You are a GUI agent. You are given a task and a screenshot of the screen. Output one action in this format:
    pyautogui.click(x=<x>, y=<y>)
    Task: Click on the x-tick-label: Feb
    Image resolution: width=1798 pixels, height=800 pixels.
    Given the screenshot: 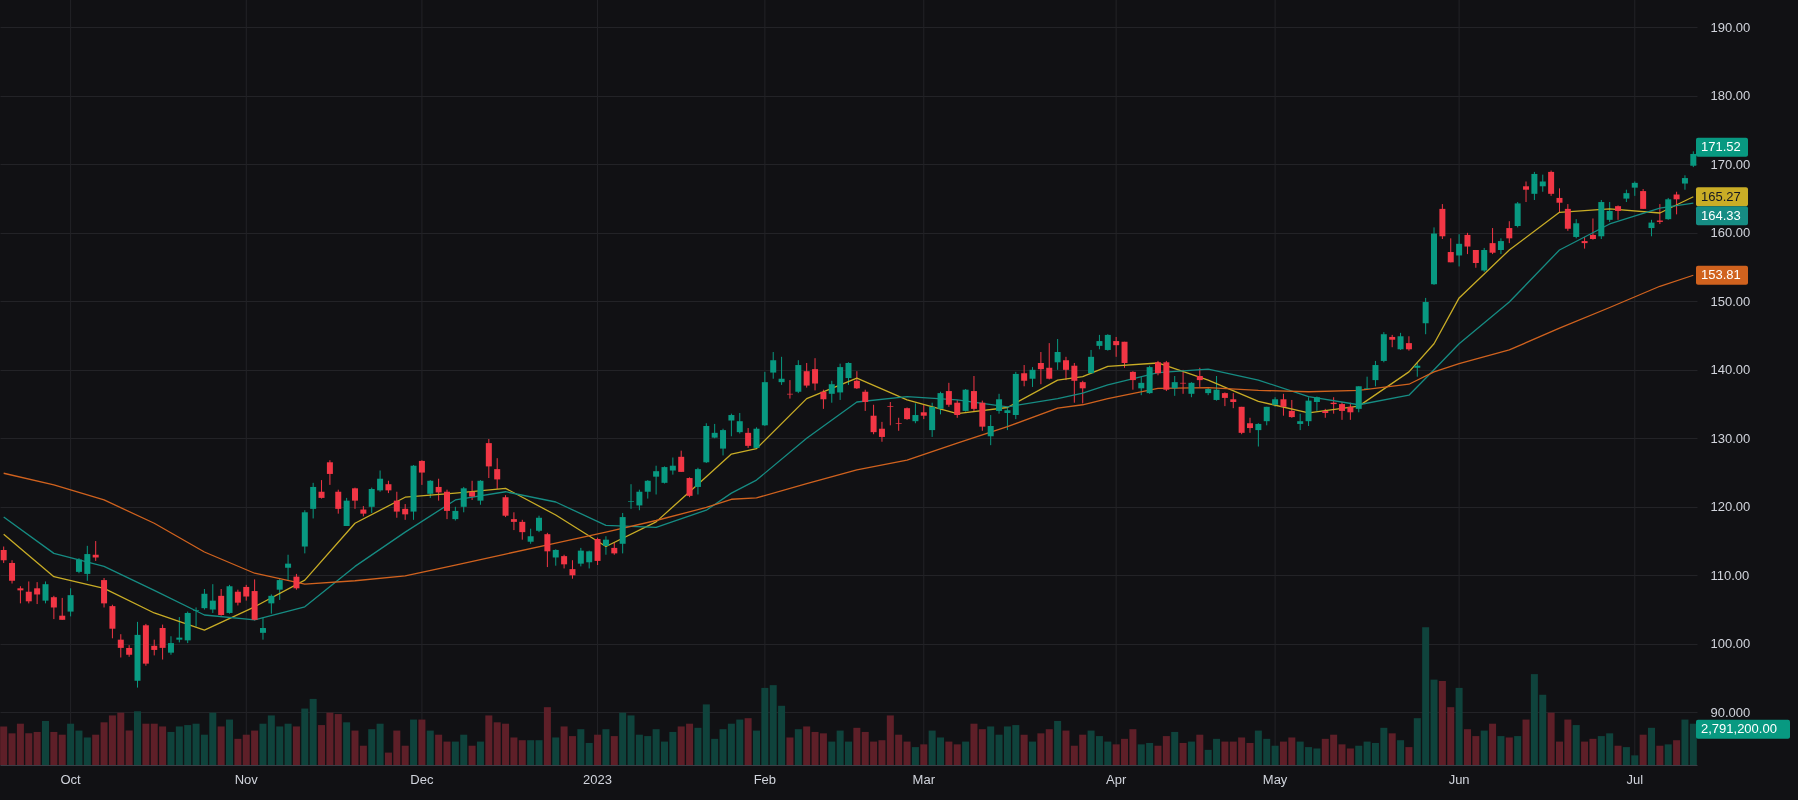 What is the action you would take?
    pyautogui.click(x=765, y=779)
    